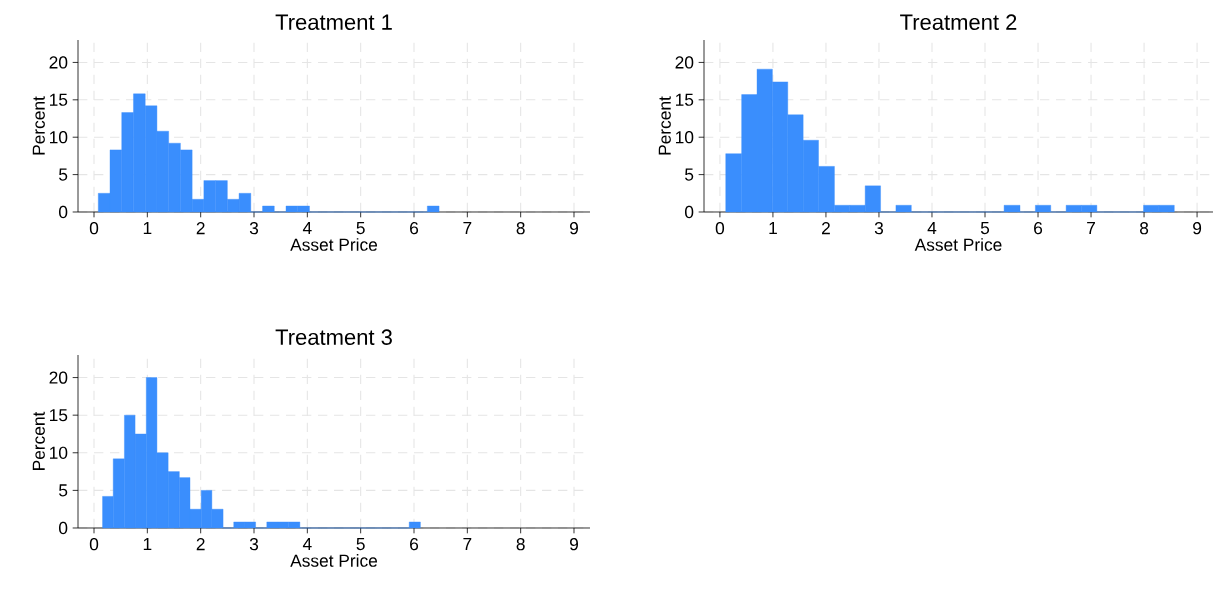 The height and width of the screenshot is (592, 1214). I want to click on chart-title: Treatment 3, so click(333, 337).